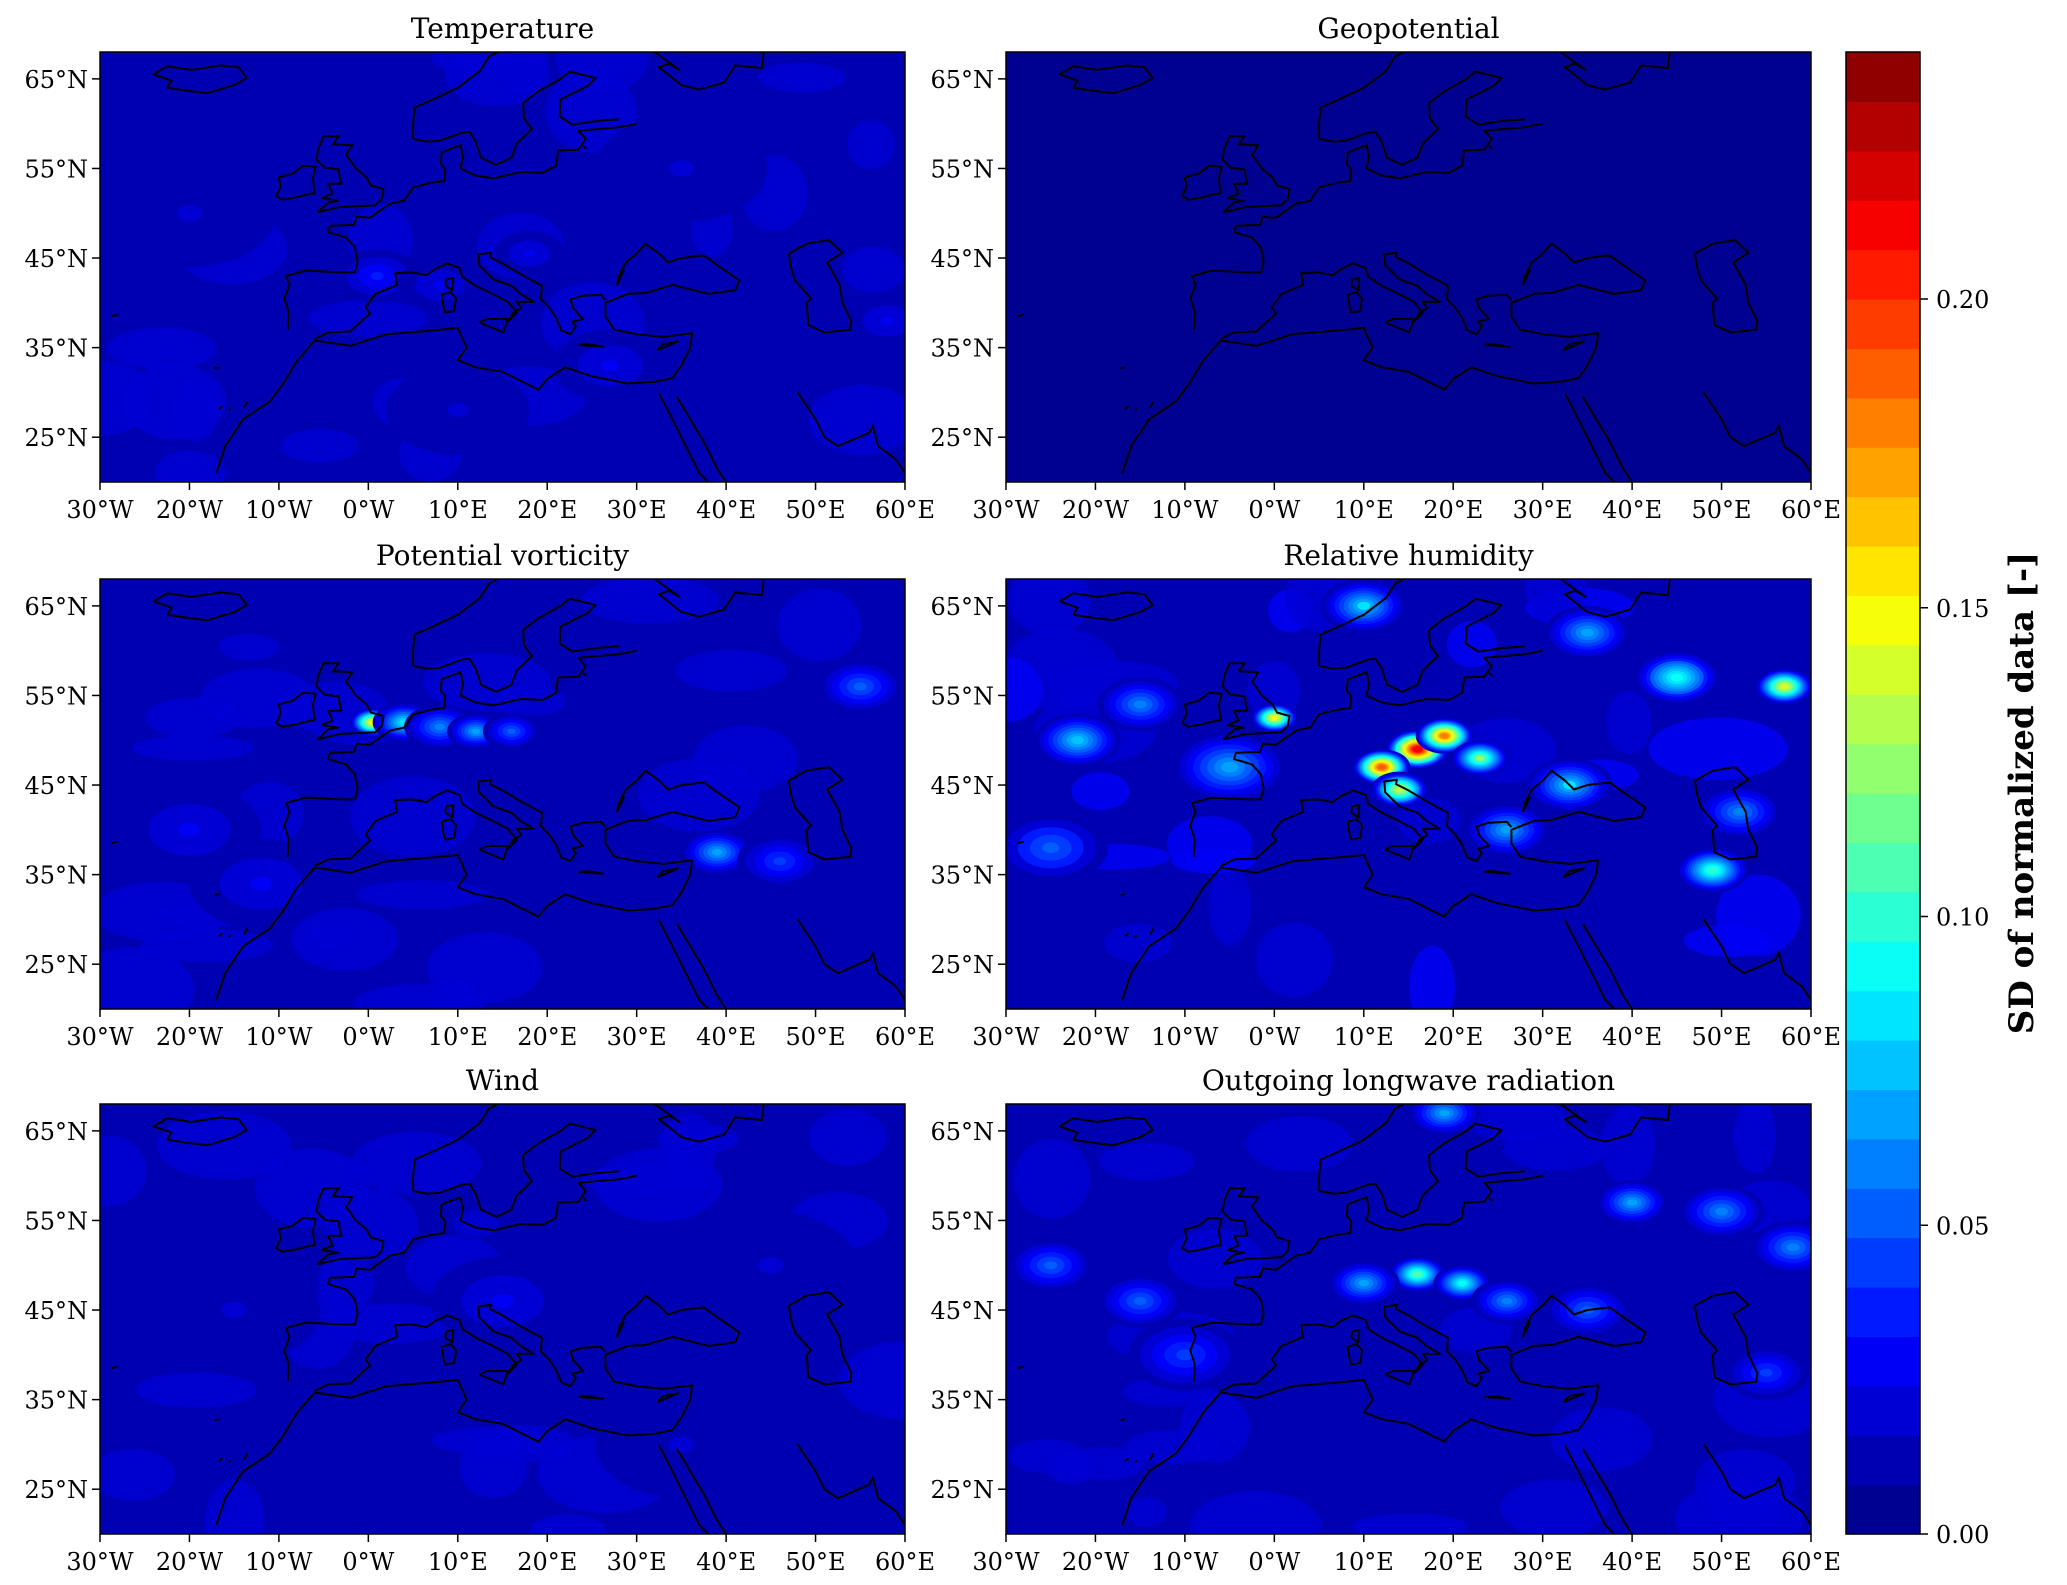 The height and width of the screenshot is (1585, 2067). I want to click on y-tick-label: 55°N, so click(56, 1221).